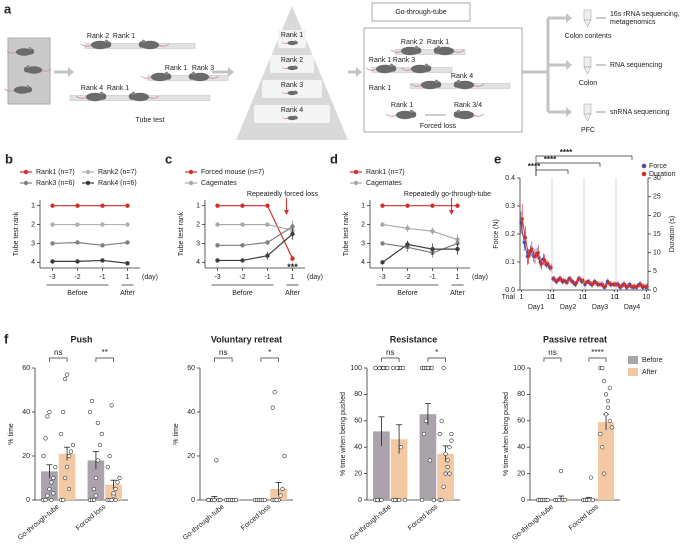 Image resolution: width=685 pixels, height=551 pixels. Describe the element at coordinates (497, 158) in the screenshot. I see `panel-letter: e` at that location.